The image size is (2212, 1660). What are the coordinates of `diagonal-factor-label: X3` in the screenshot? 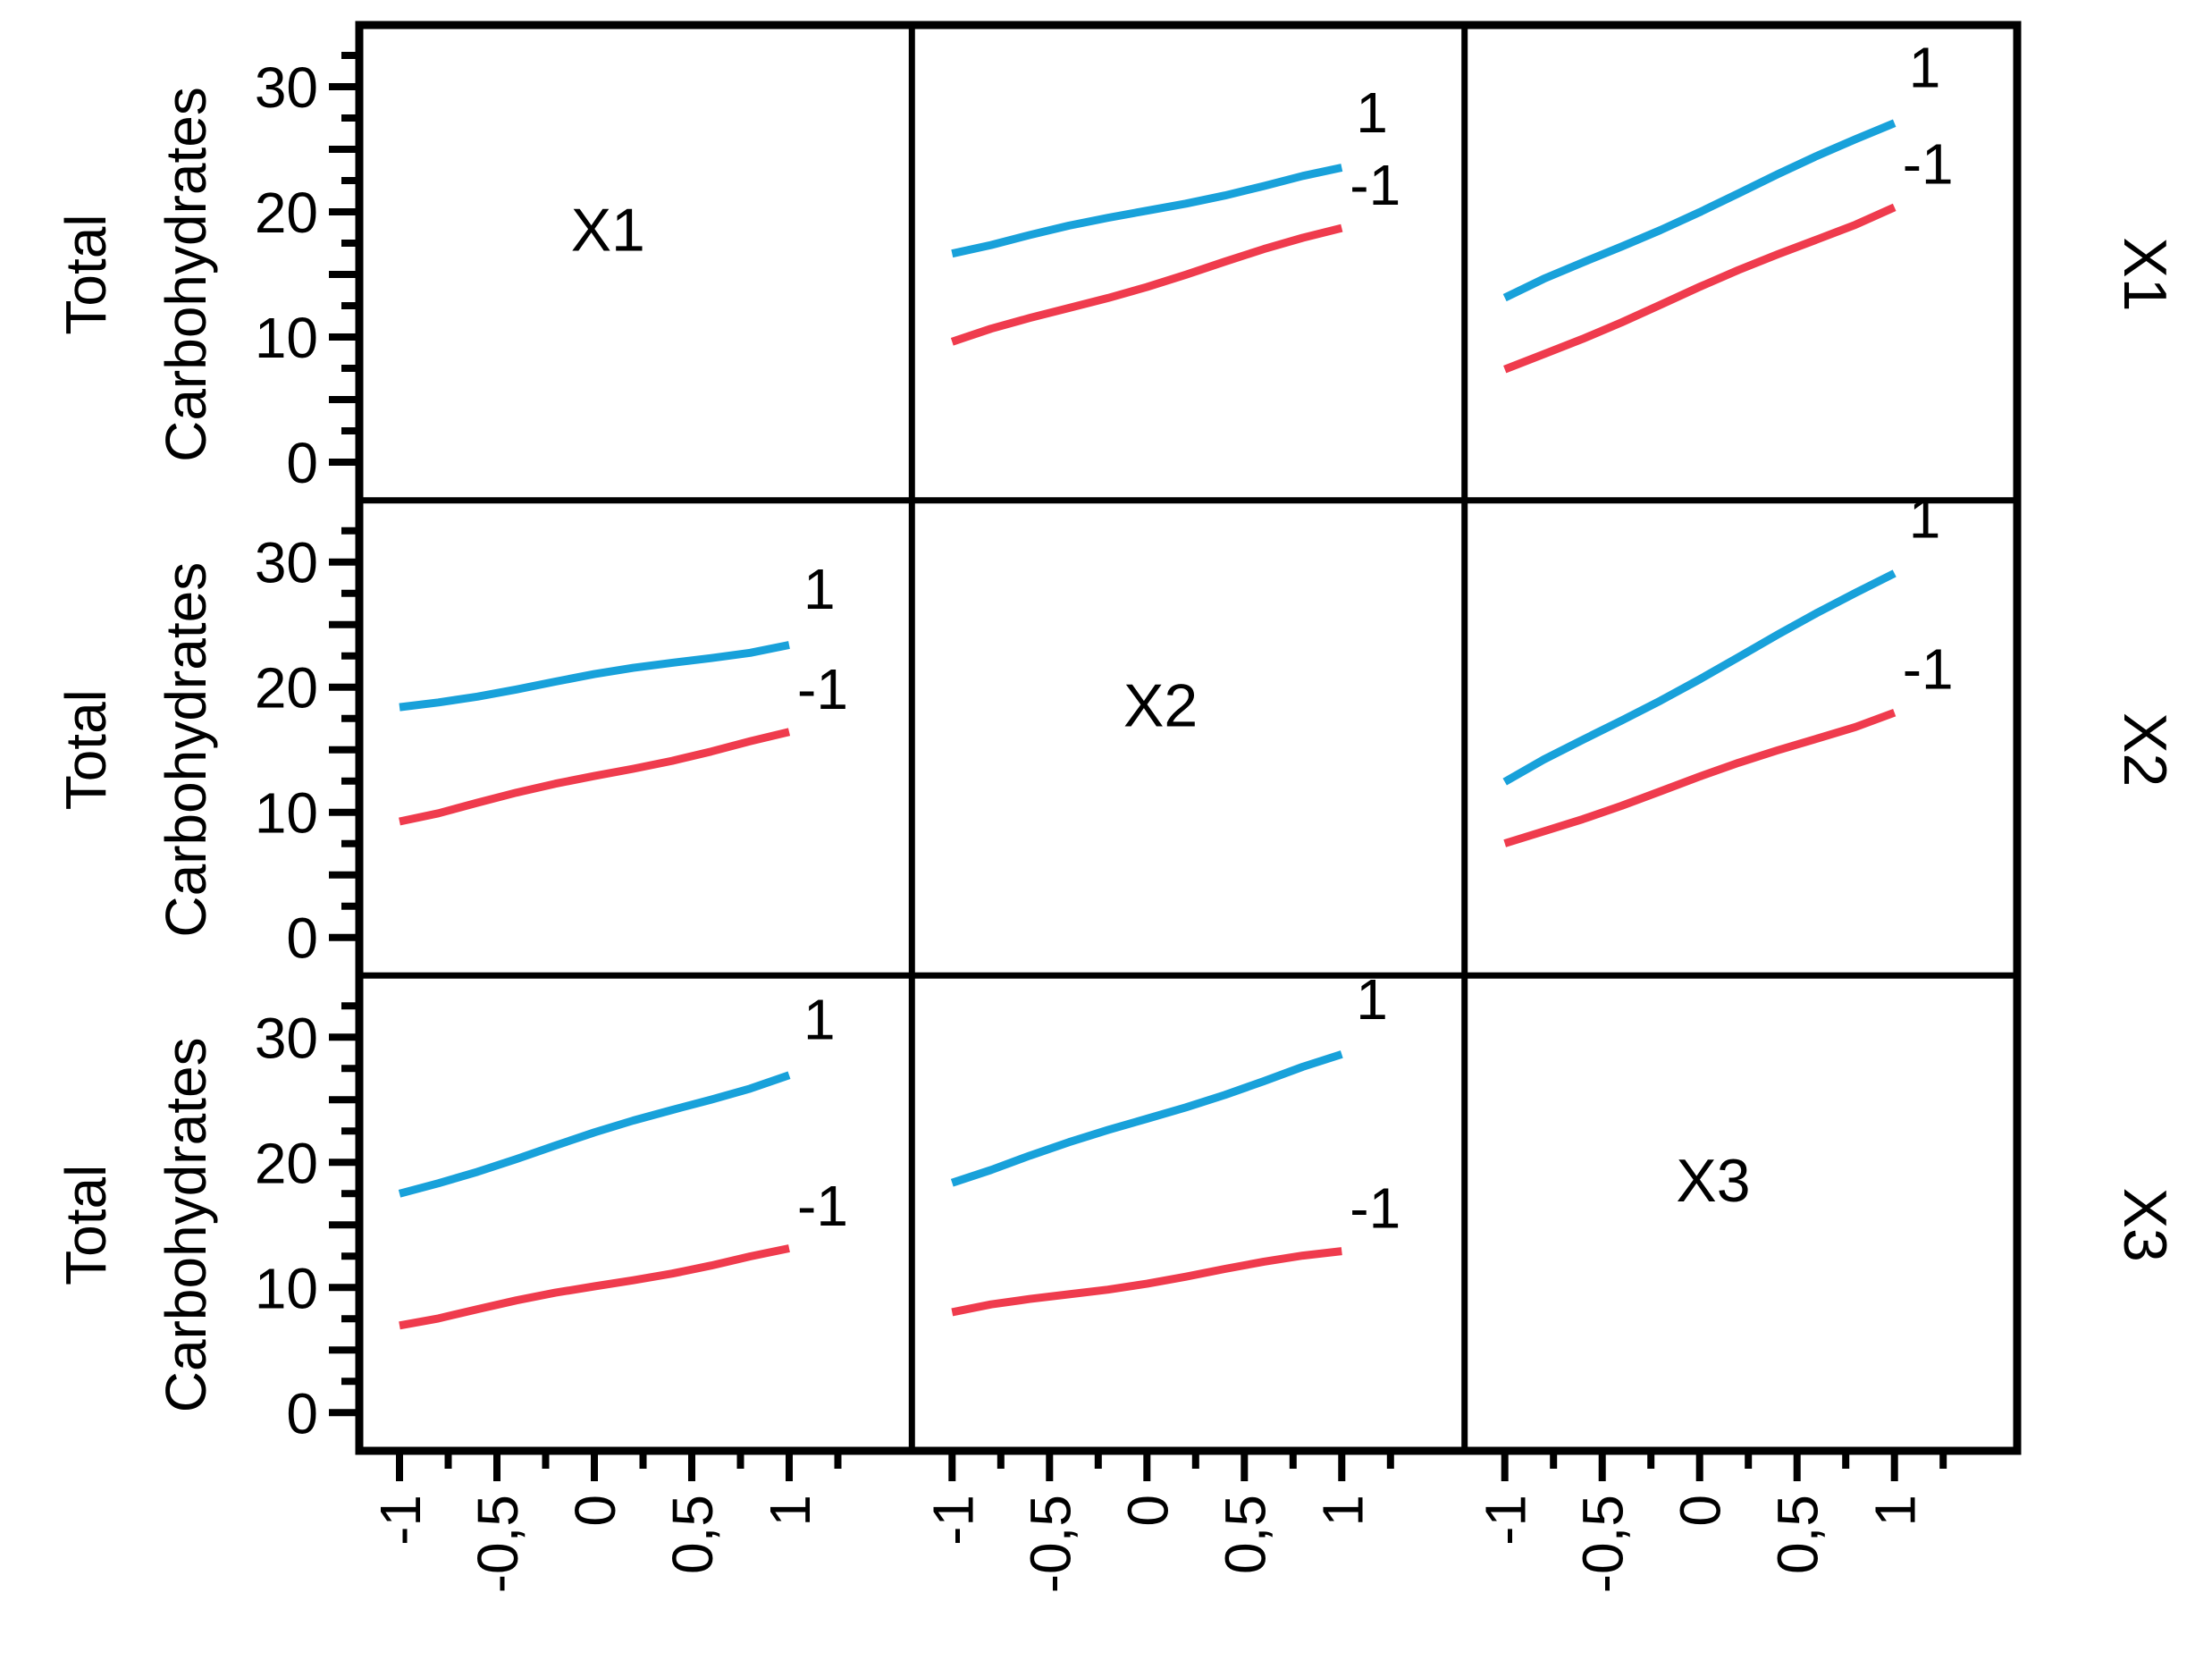 It's located at (1713, 1181).